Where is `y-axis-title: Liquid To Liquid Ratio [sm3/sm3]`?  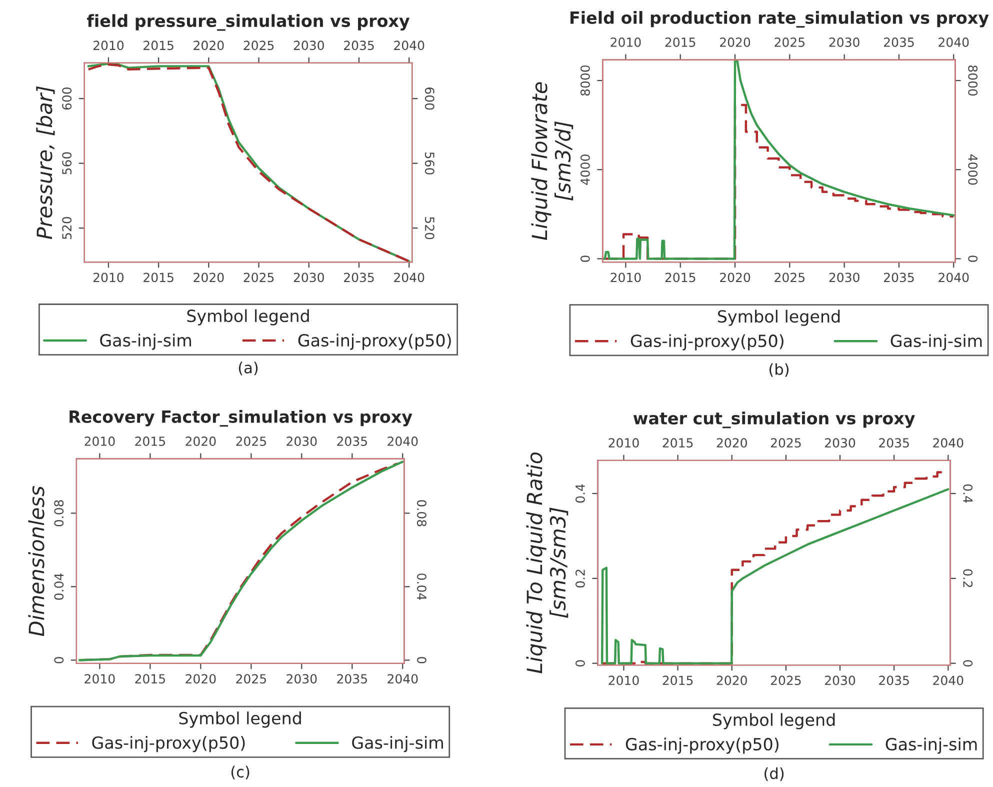 y-axis-title: Liquid To Liquid Ratio [sm3/sm3] is located at coordinates (547, 563).